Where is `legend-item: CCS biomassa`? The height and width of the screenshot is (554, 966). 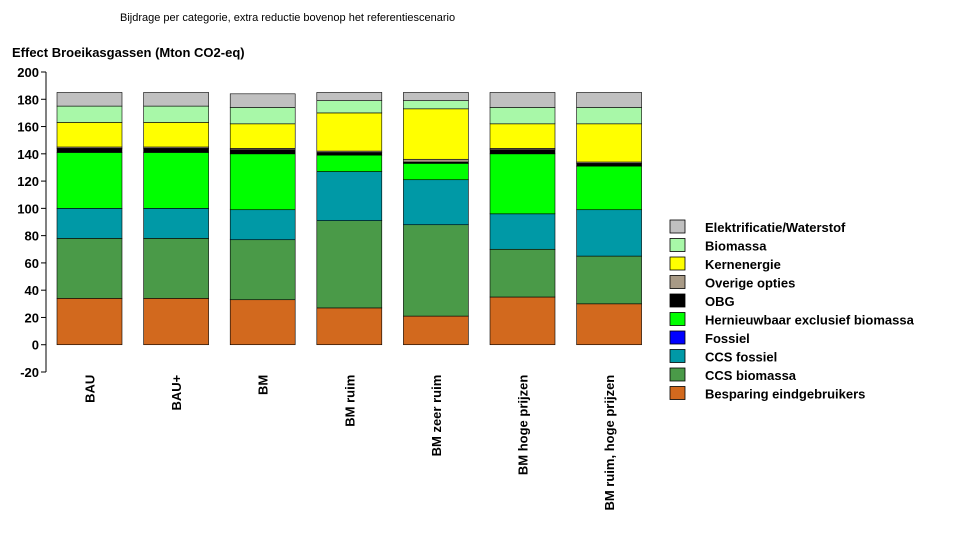 legend-item: CCS biomassa is located at coordinates (733, 375).